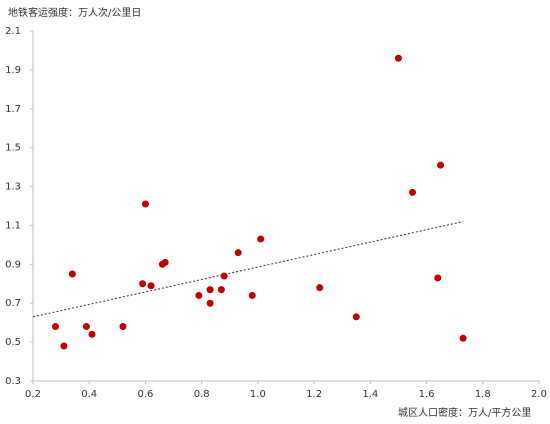  I want to click on y-tick-label: 0.9, so click(13, 264).